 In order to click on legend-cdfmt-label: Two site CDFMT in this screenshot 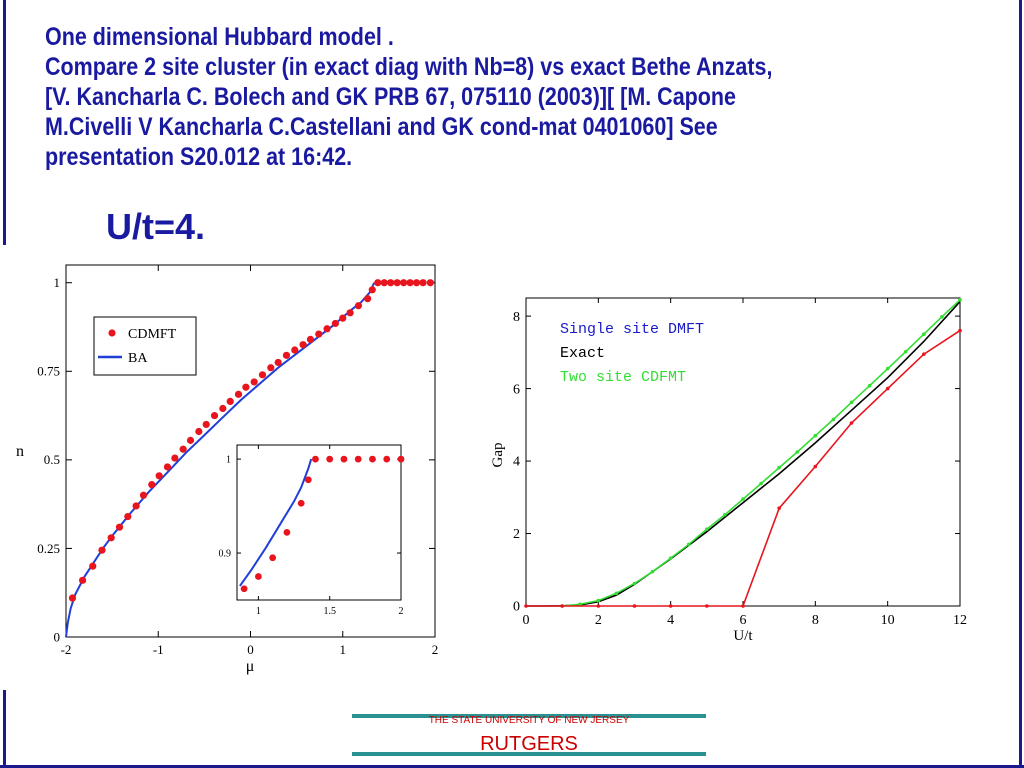, I will do `click(623, 377)`.